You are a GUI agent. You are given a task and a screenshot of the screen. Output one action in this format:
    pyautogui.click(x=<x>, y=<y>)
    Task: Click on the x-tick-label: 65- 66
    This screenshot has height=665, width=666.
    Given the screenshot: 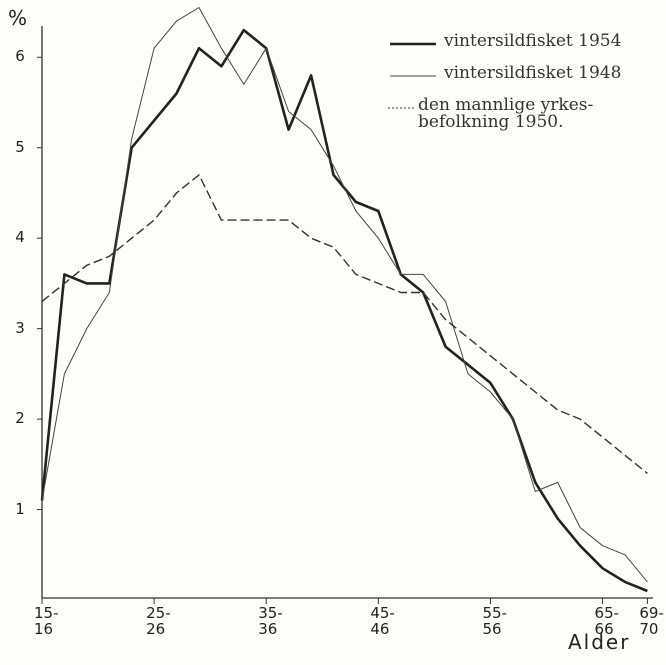 What is the action you would take?
    pyautogui.click(x=607, y=621)
    